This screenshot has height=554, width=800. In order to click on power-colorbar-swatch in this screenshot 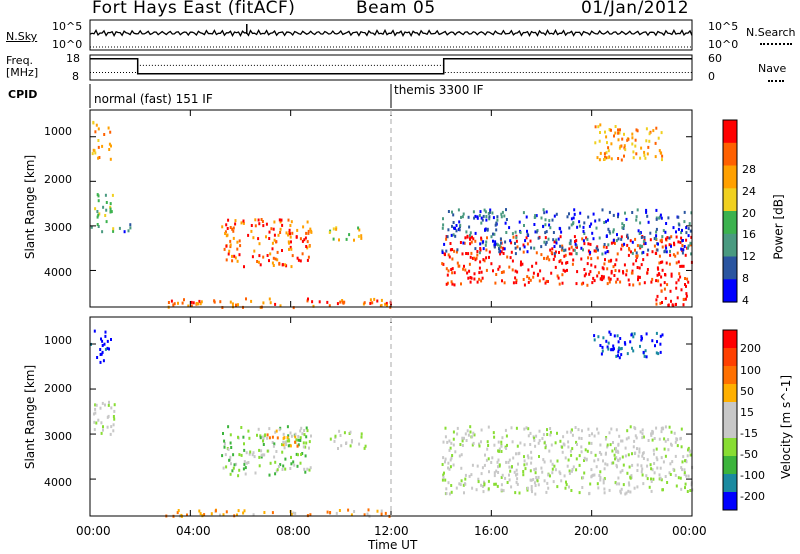, I will do `click(730, 177)`.